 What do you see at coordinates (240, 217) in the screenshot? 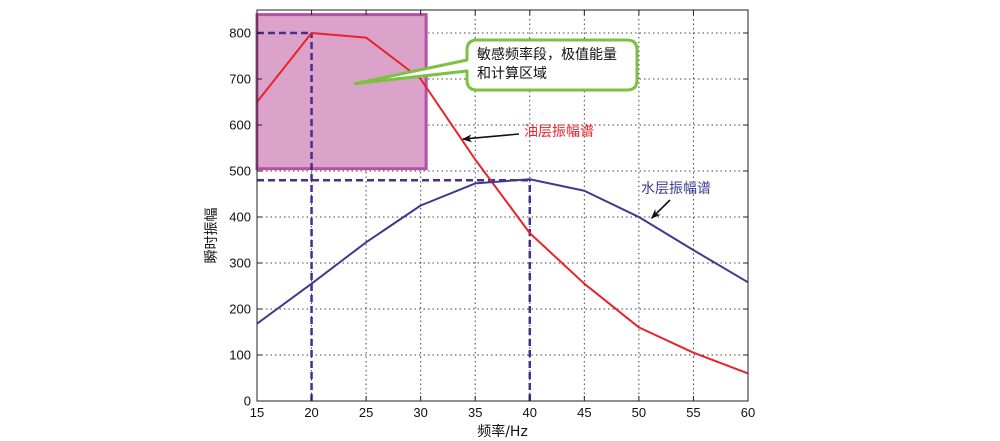
I see `y-tick-label: 400` at bounding box center [240, 217].